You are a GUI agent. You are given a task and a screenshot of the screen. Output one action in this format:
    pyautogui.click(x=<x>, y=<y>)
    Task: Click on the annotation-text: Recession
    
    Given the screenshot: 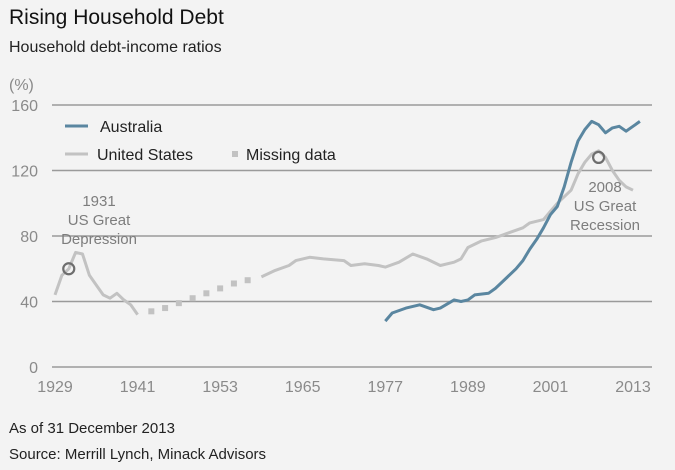 What is the action you would take?
    pyautogui.click(x=605, y=225)
    